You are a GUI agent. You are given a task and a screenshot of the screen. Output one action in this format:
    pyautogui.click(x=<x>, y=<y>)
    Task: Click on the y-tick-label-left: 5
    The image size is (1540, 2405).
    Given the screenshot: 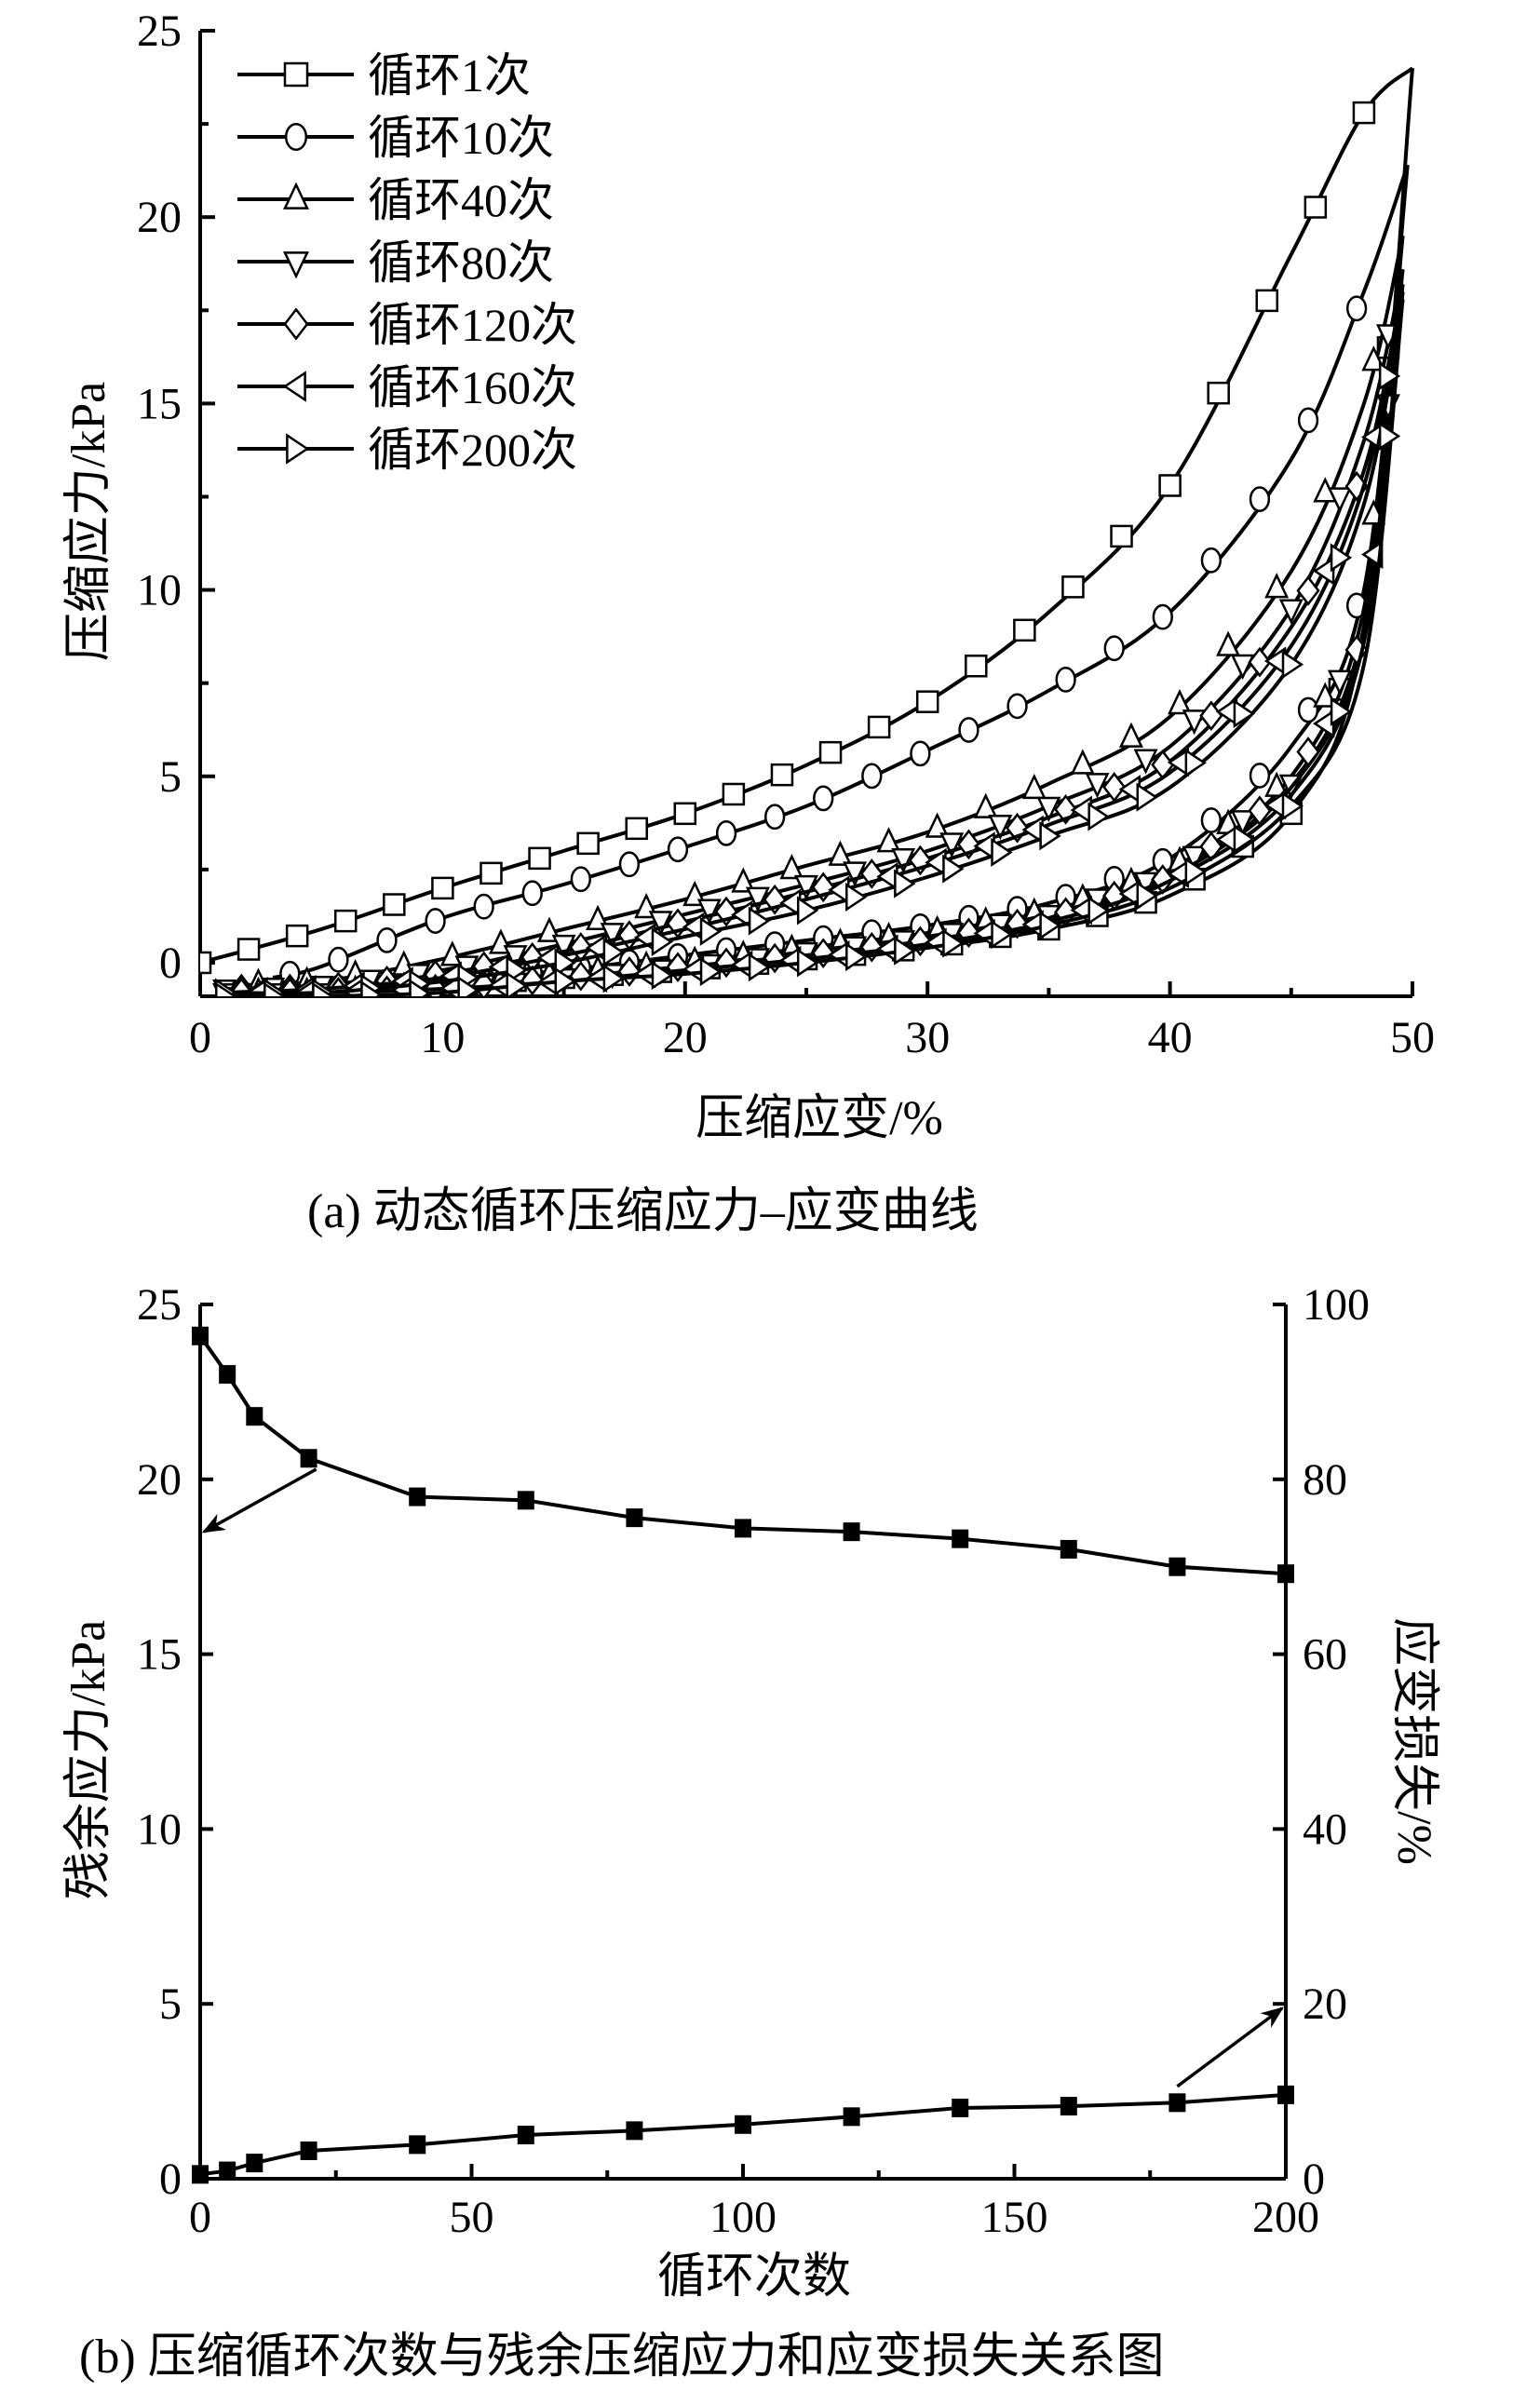 What is the action you would take?
    pyautogui.click(x=171, y=2004)
    